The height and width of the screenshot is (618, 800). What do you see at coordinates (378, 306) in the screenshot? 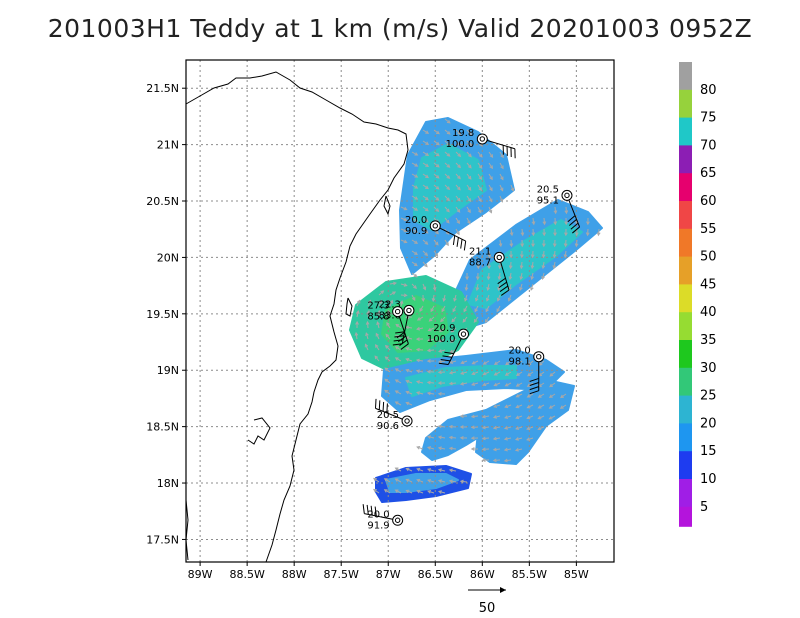
I see `observation-wind: 27.3` at bounding box center [378, 306].